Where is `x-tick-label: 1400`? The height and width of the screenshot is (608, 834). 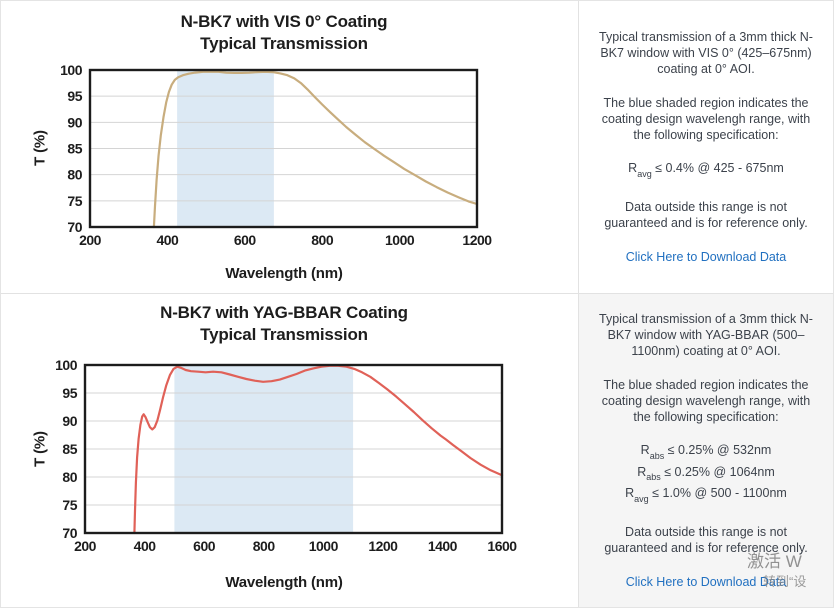 x-tick-label: 1400 is located at coordinates (443, 546).